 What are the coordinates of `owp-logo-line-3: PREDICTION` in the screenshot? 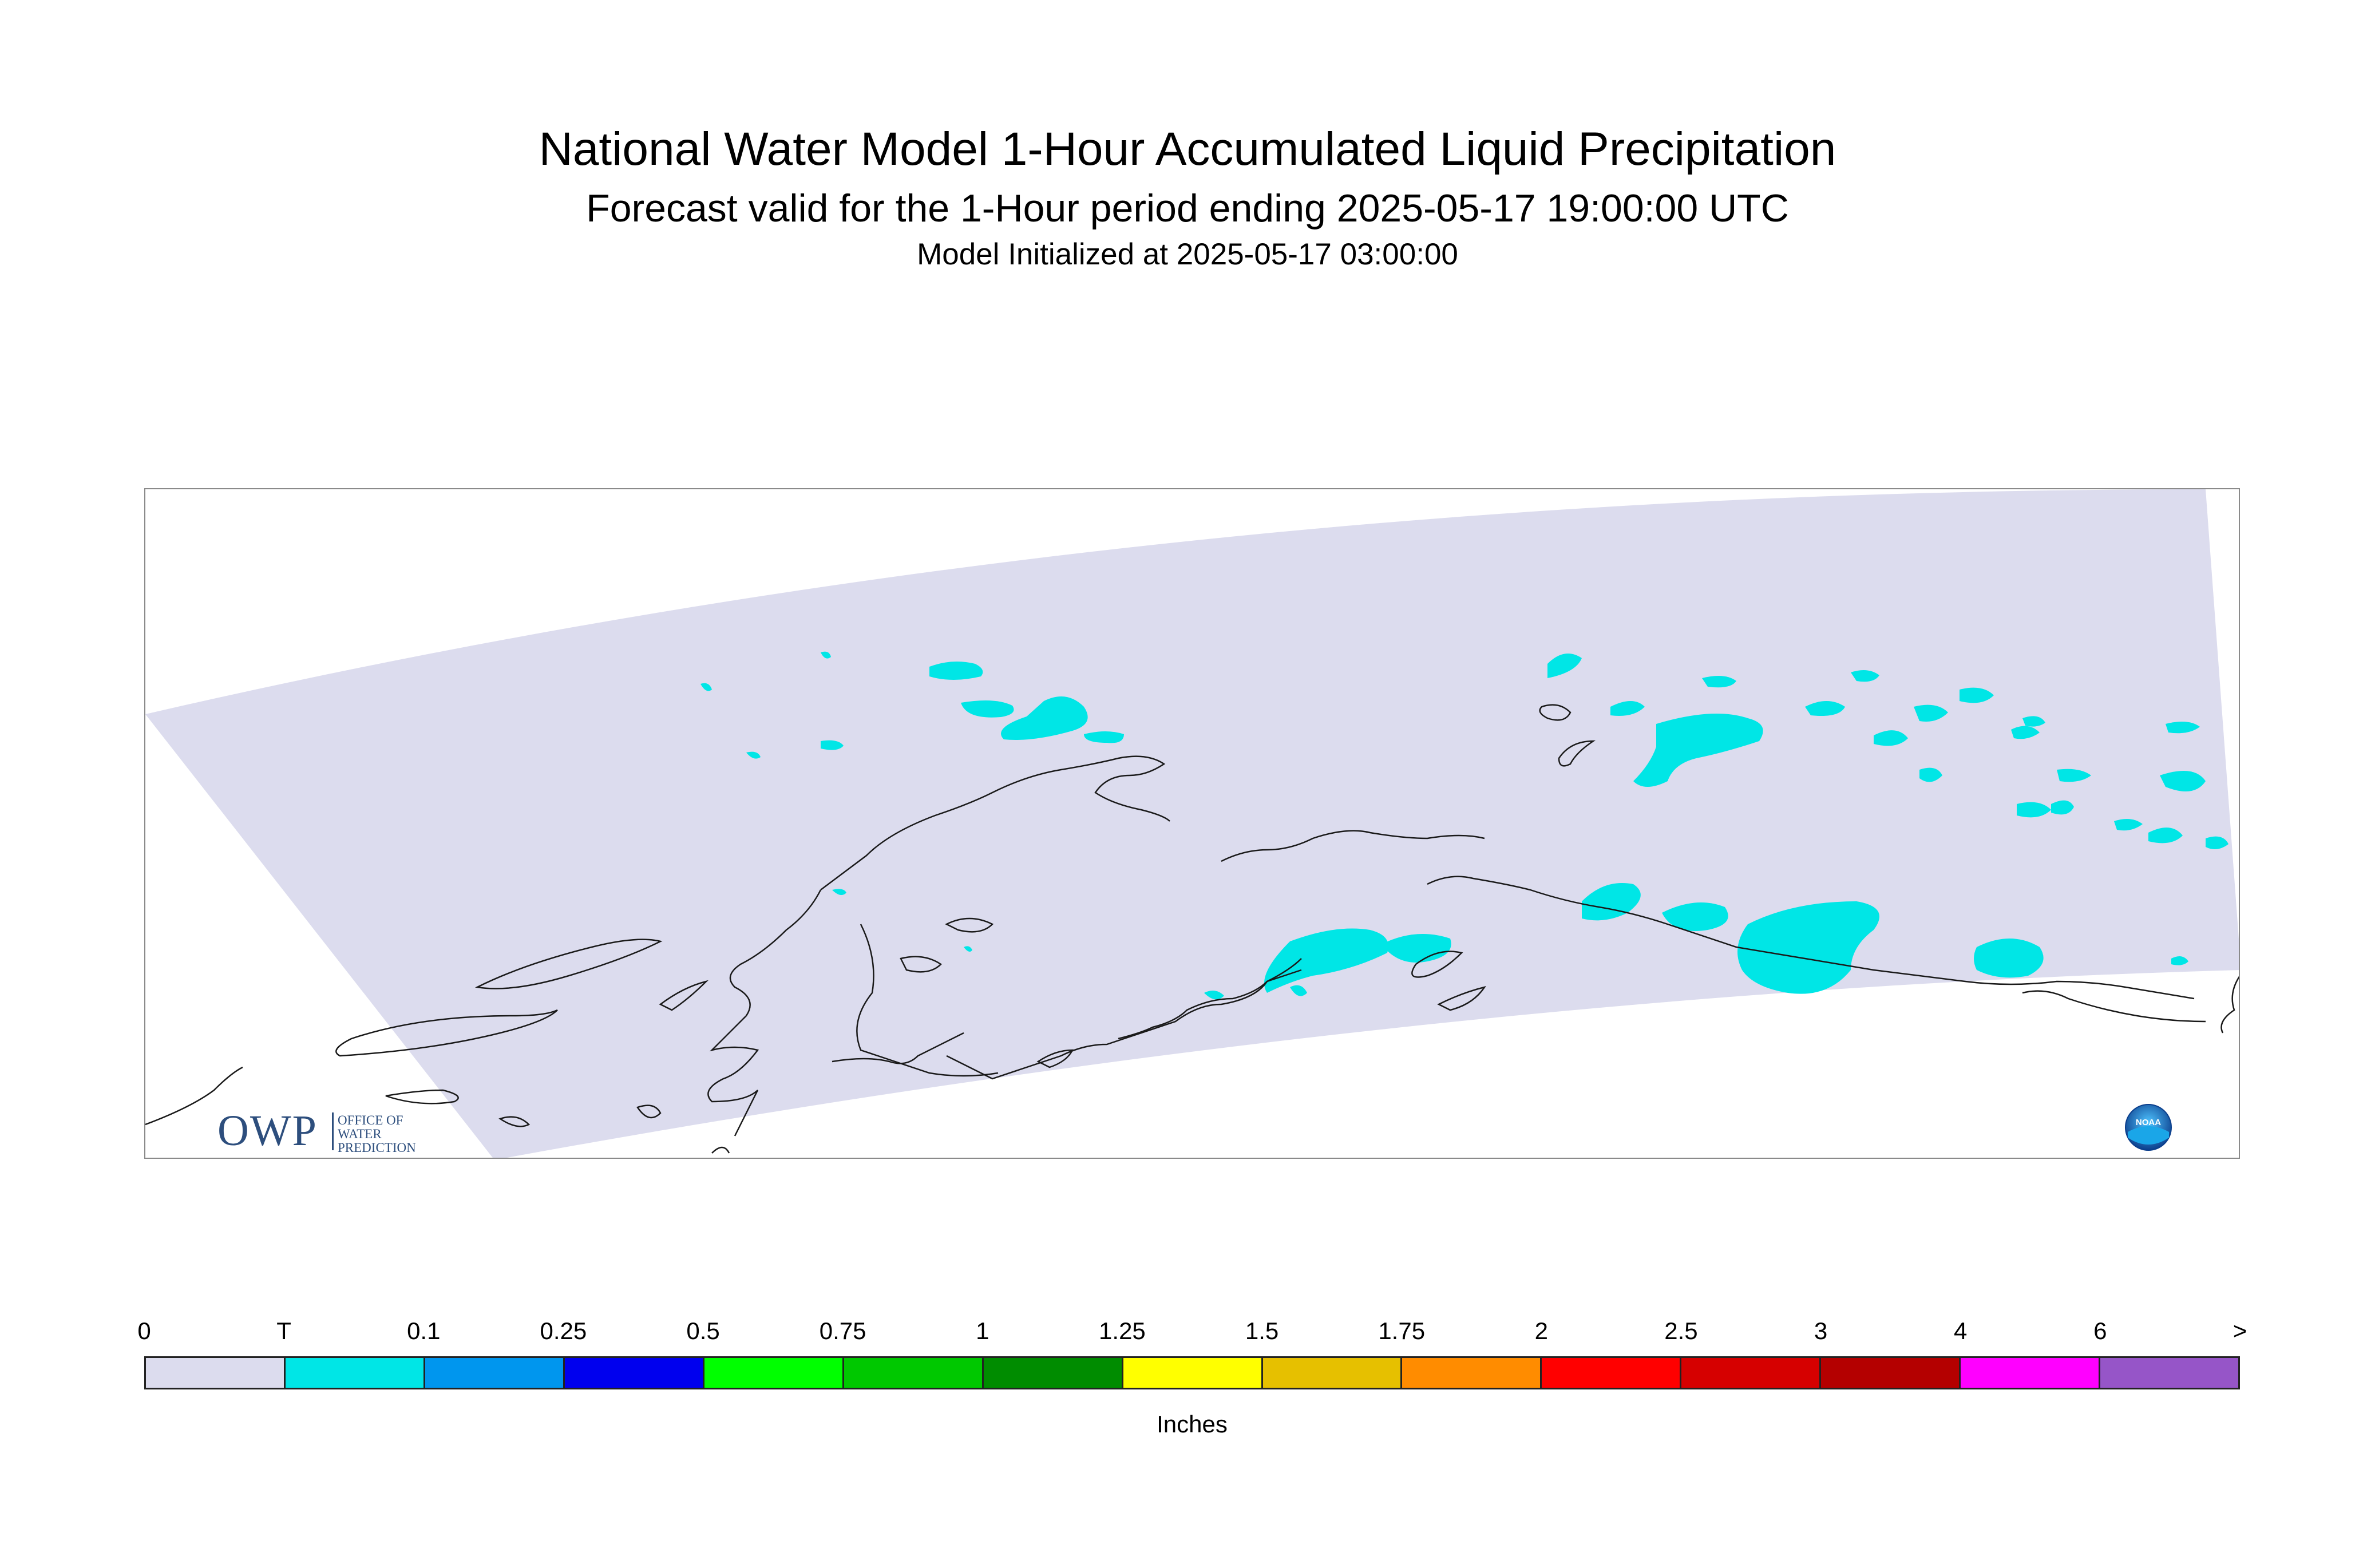 It's located at (377, 1148).